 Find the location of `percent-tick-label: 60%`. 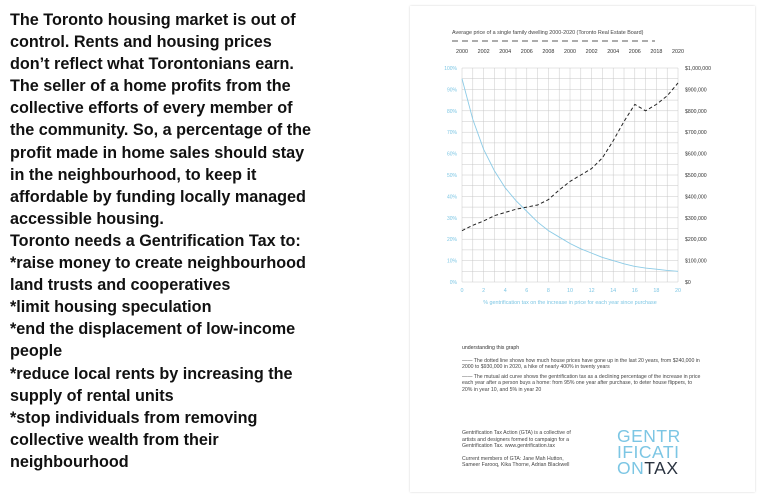

percent-tick-label: 60% is located at coordinates (452, 155).